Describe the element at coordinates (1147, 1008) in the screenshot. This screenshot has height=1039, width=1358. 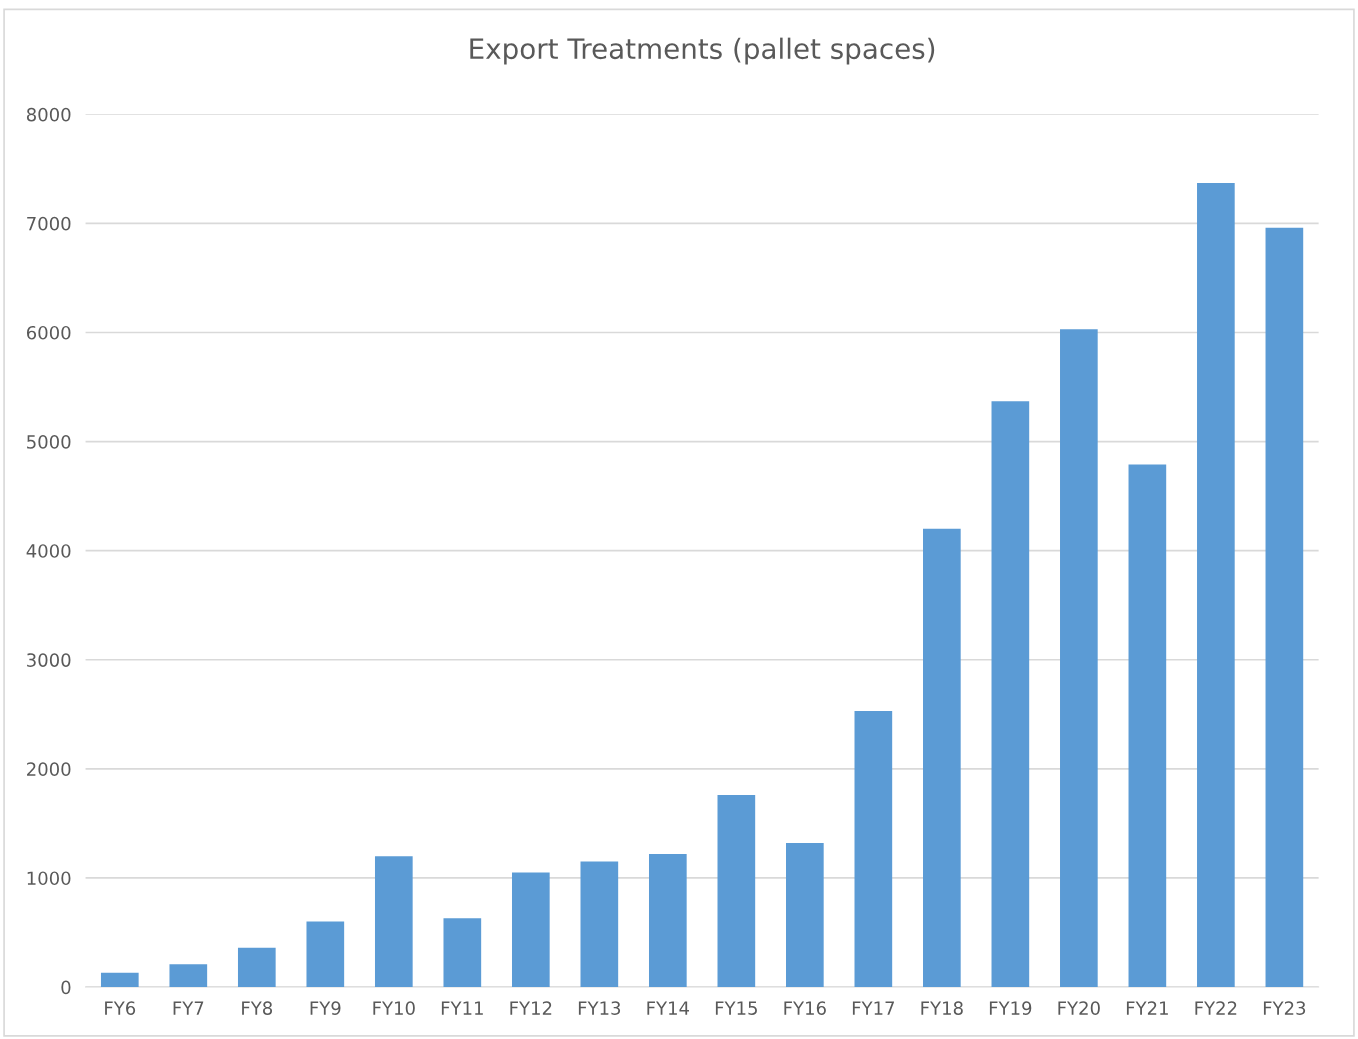
I see `x-tick-label: FY21` at that location.